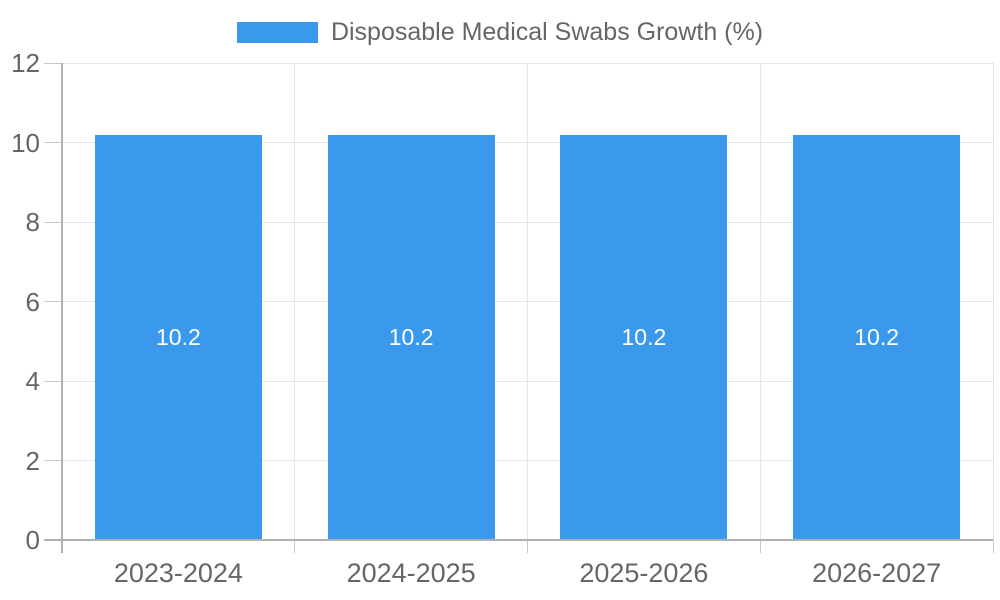  What do you see at coordinates (32, 540) in the screenshot?
I see `y-tick-label: 0` at bounding box center [32, 540].